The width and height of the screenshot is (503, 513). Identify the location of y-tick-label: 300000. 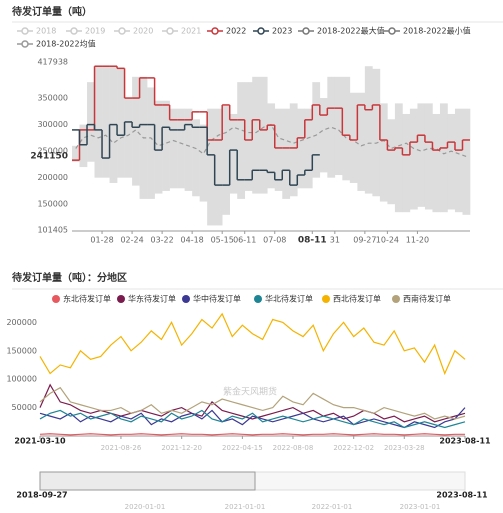
(52, 124).